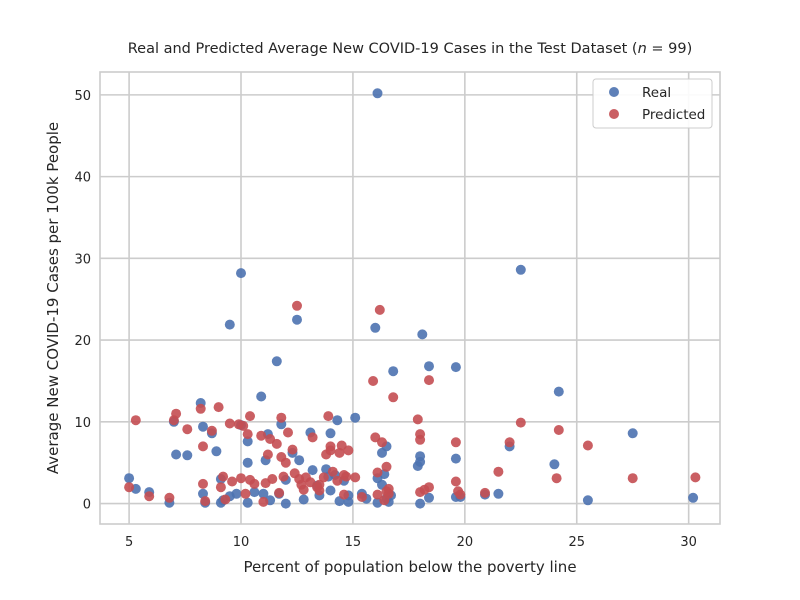 This screenshot has width=800, height=600. Describe the element at coordinates (465, 542) in the screenshot. I see `x-tick-label: 20` at that location.